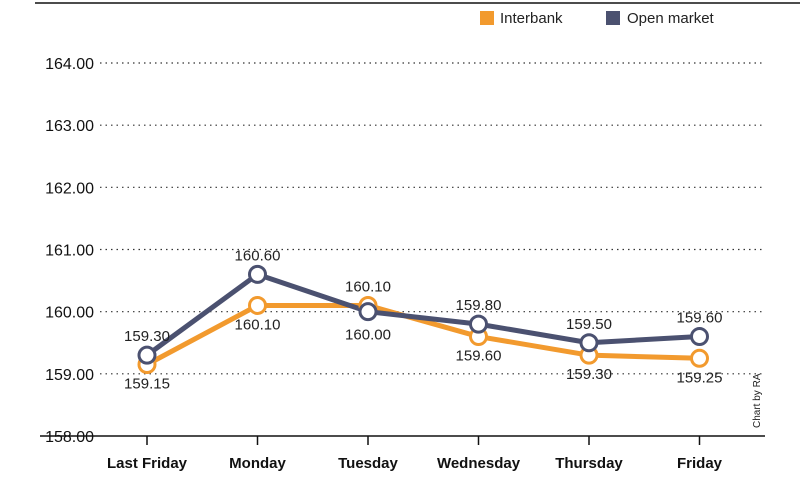 The height and width of the screenshot is (480, 800). What do you see at coordinates (700, 318) in the screenshot?
I see `data-label-open-market: 159.60` at bounding box center [700, 318].